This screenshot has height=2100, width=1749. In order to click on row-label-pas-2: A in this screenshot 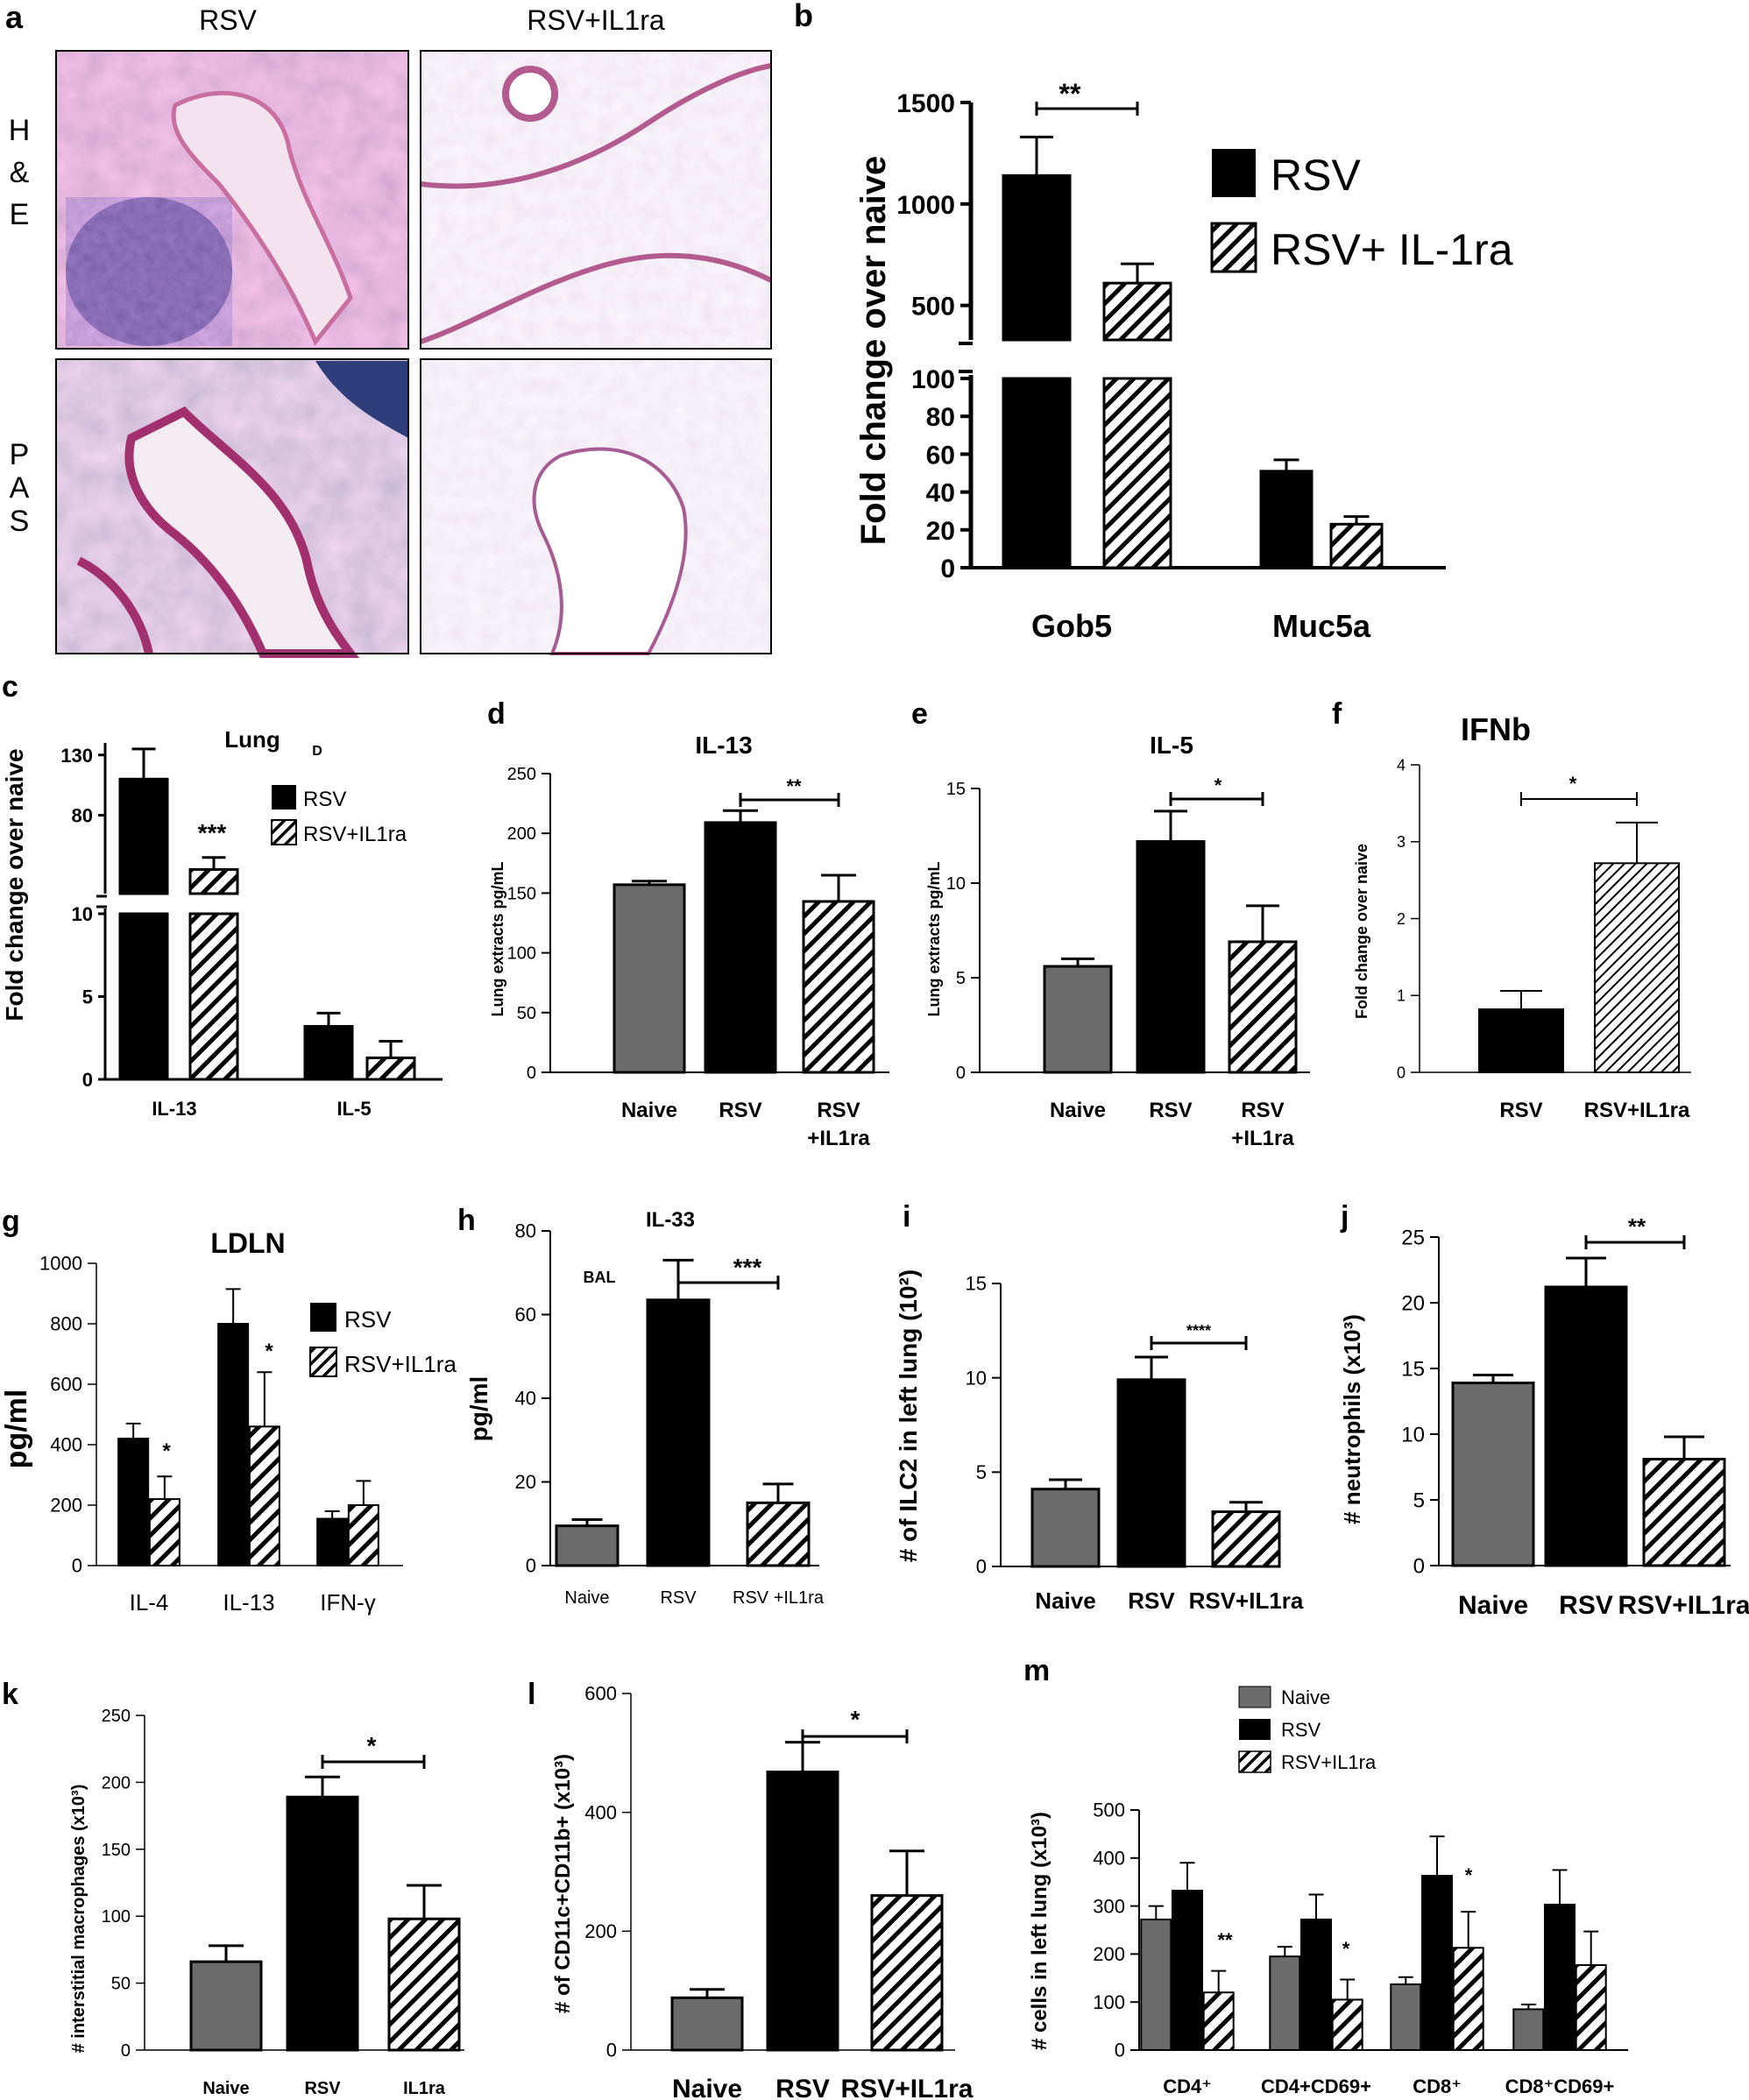, I will do `click(20, 488)`.